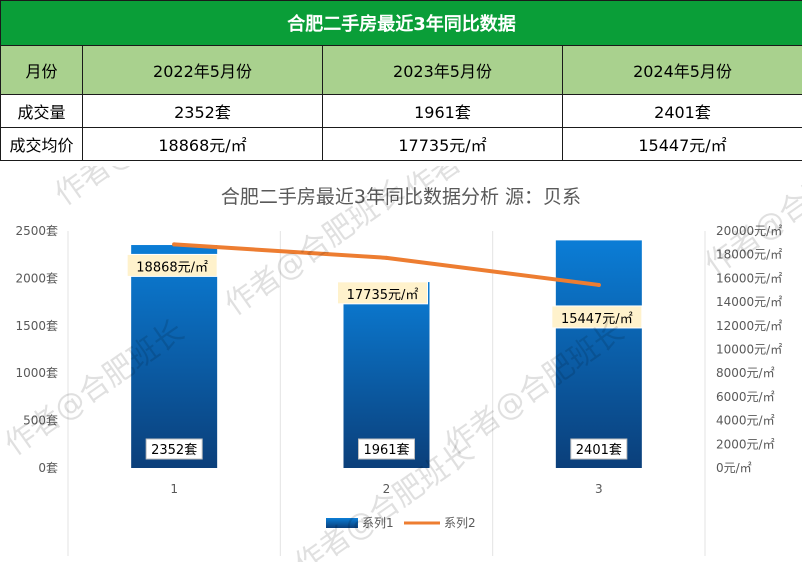  What do you see at coordinates (745, 373) in the screenshot?
I see `y-right-tick-label: 8000元/㎡` at bounding box center [745, 373].